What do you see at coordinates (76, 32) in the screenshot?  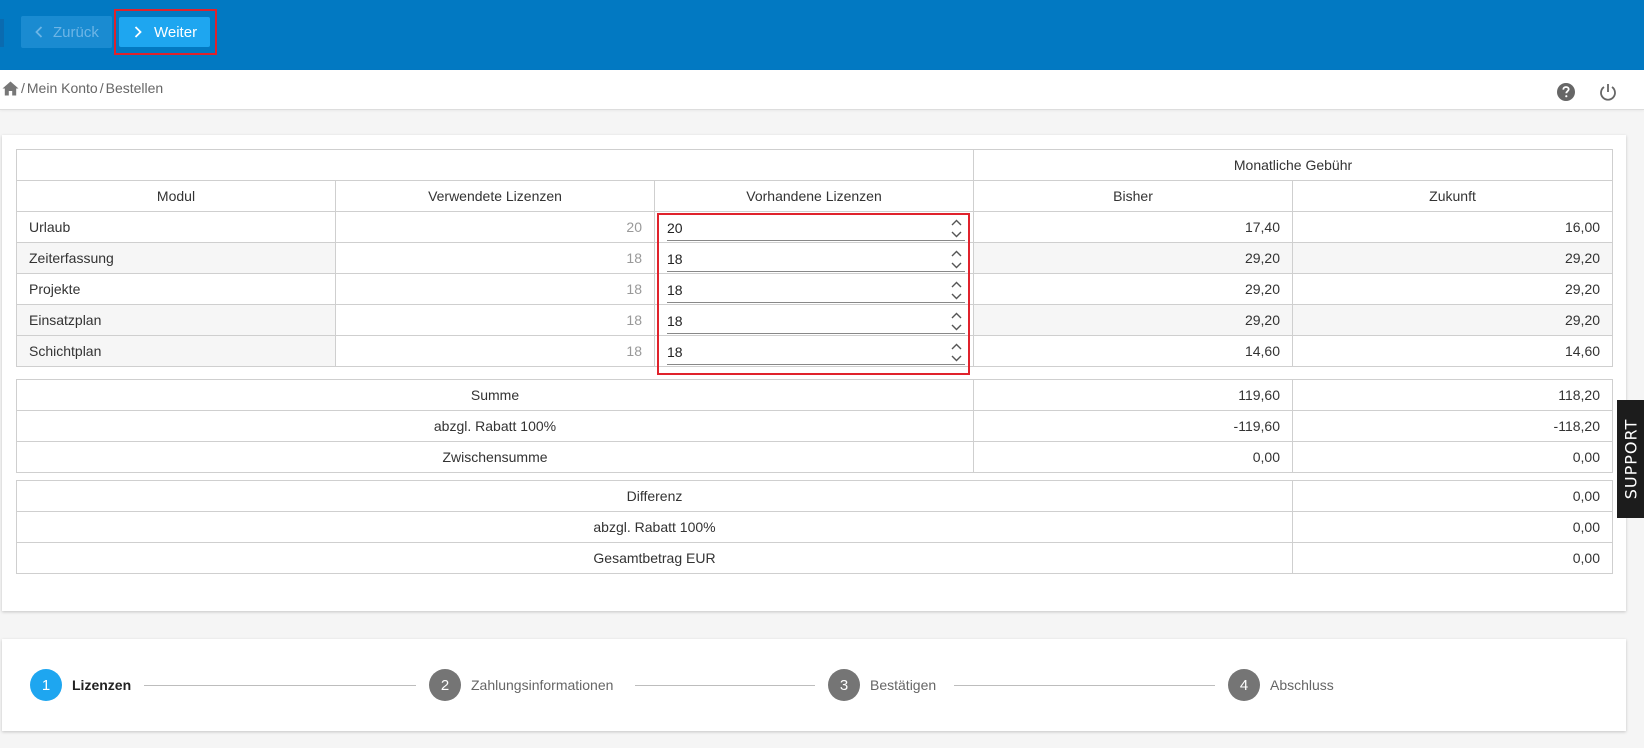 I see `back-button-label: Zurück` at bounding box center [76, 32].